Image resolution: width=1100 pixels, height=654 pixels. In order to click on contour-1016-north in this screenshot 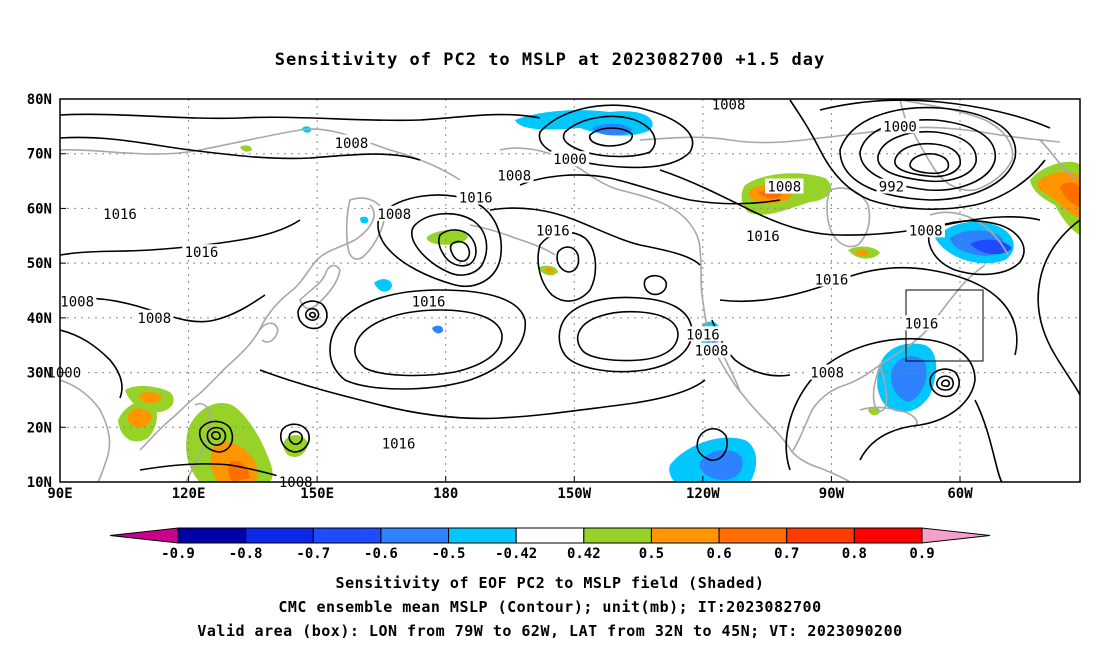, I will do `click(240, 148)`.